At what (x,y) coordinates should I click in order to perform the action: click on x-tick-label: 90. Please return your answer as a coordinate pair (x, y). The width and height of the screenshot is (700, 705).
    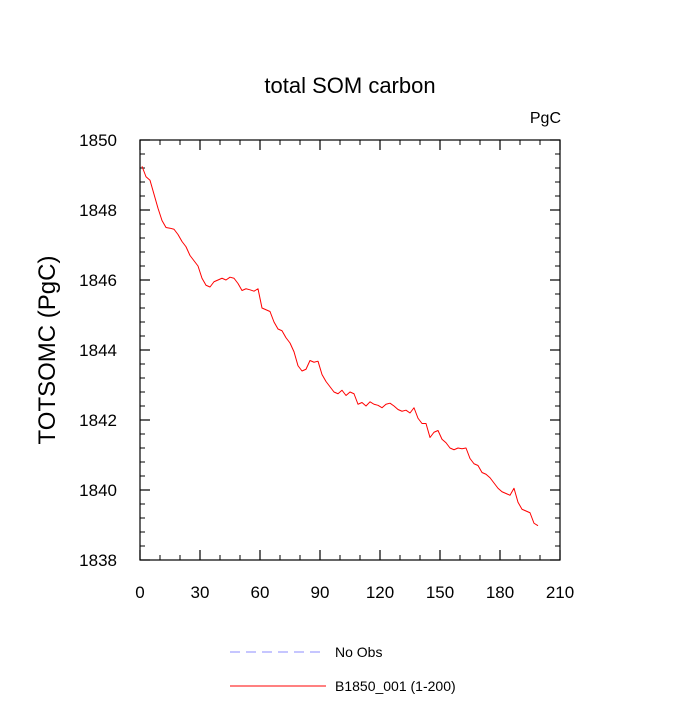
    Looking at the image, I should click on (320, 592).